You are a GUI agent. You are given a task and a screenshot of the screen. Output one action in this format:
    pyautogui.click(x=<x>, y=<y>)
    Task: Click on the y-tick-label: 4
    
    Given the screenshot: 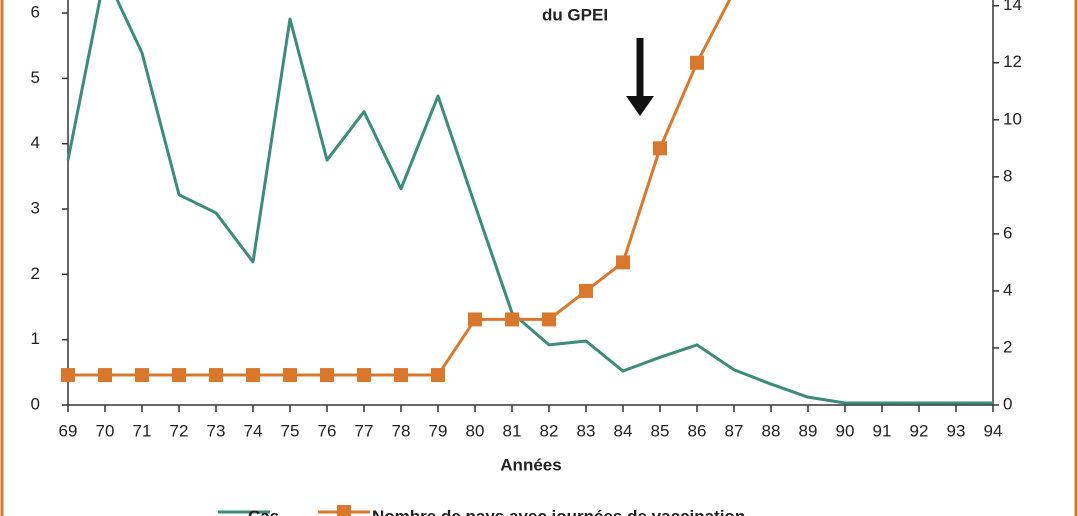 What is the action you would take?
    pyautogui.click(x=35, y=142)
    